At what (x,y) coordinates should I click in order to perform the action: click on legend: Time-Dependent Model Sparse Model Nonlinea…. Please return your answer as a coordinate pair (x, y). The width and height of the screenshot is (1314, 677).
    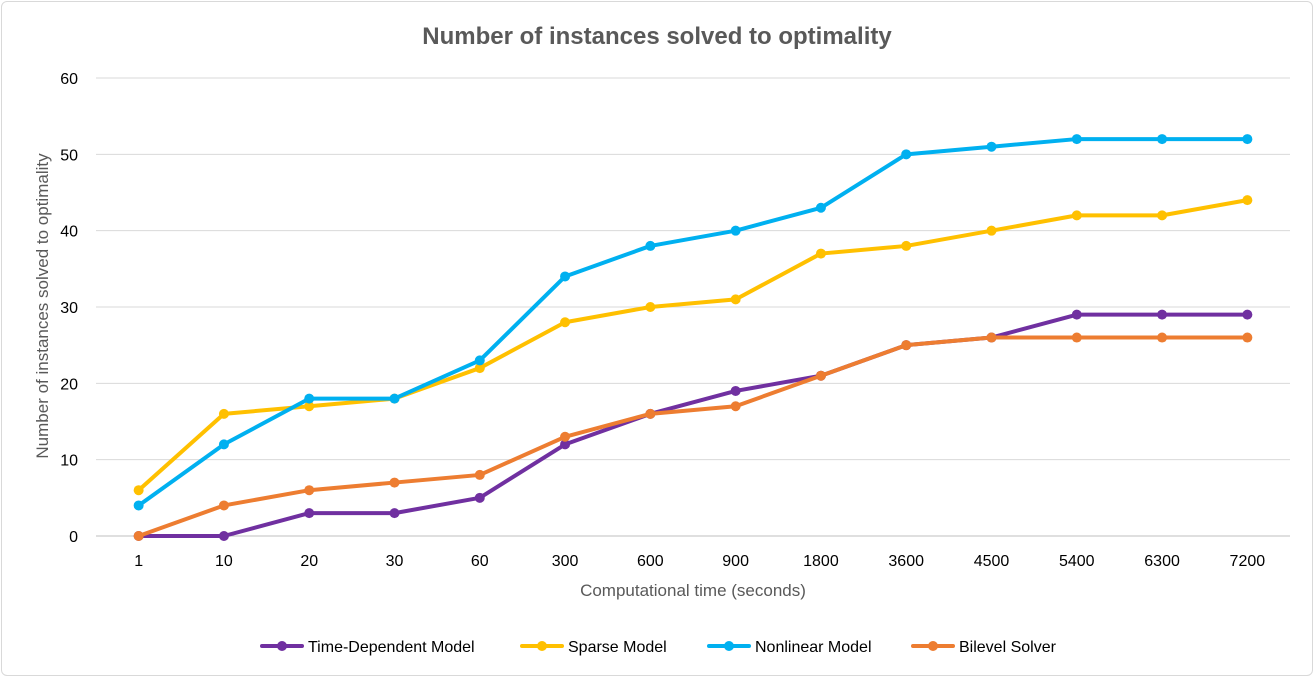
    Looking at the image, I should click on (658, 647).